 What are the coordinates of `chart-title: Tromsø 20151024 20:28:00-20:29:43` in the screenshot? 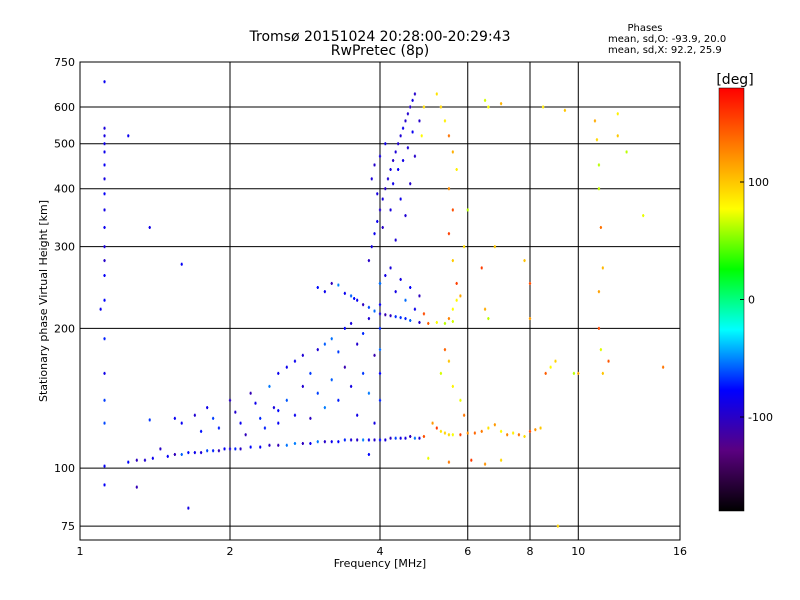 It's located at (380, 37).